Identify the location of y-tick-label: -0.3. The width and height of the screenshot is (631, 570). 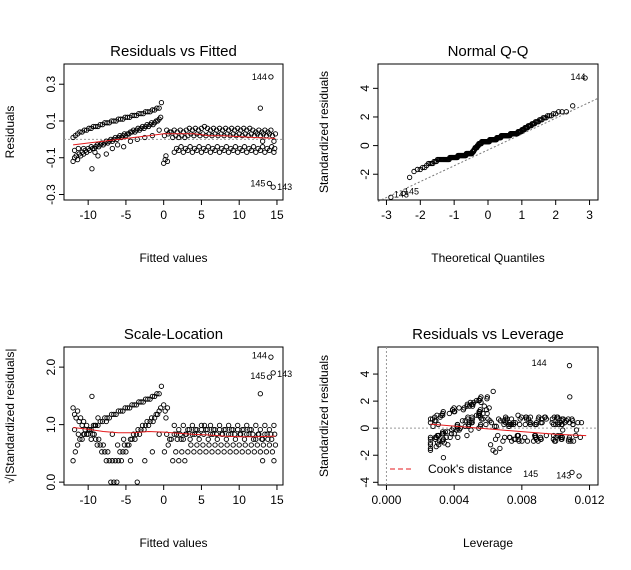
(51, 194).